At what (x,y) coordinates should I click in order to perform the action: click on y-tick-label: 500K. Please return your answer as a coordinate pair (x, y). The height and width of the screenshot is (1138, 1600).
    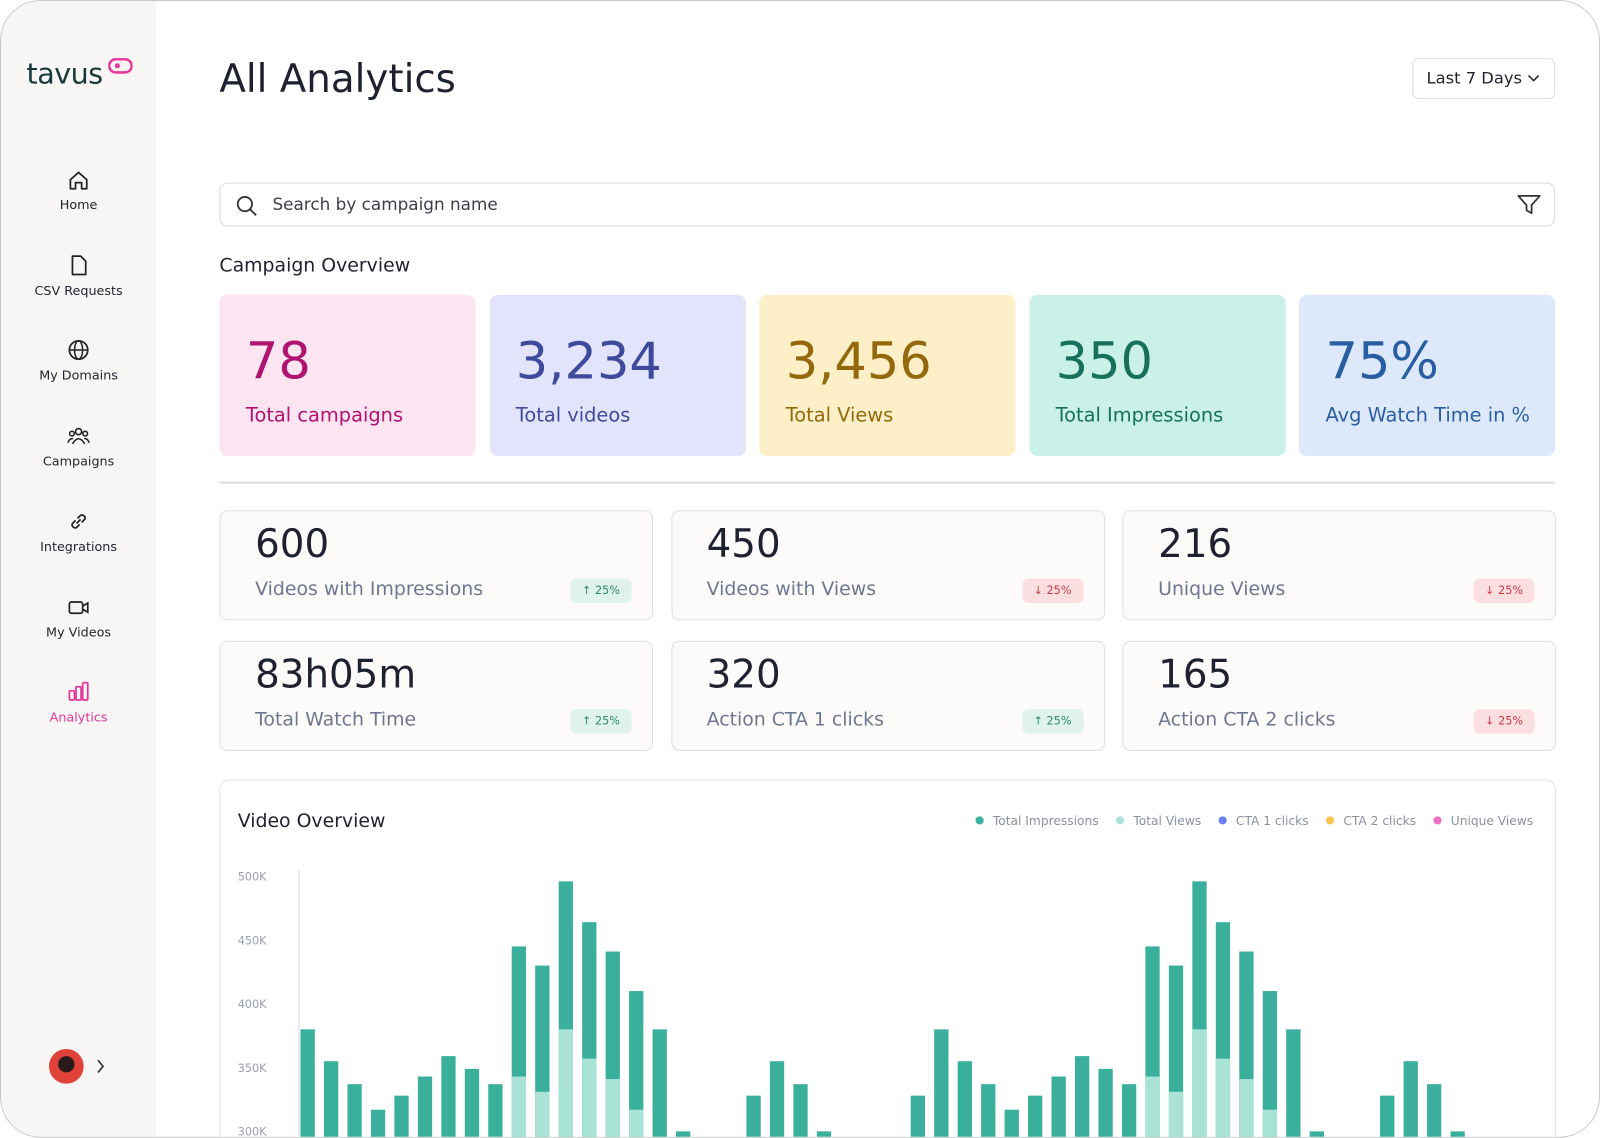
    Looking at the image, I should click on (252, 877).